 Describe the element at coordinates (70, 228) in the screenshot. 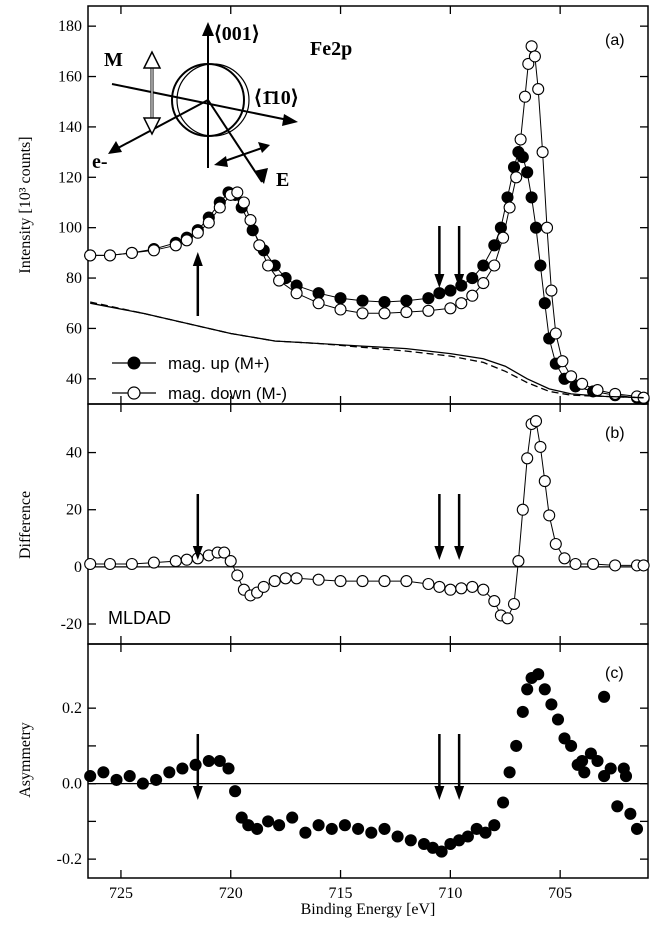

I see `y-tick-label: 100` at that location.